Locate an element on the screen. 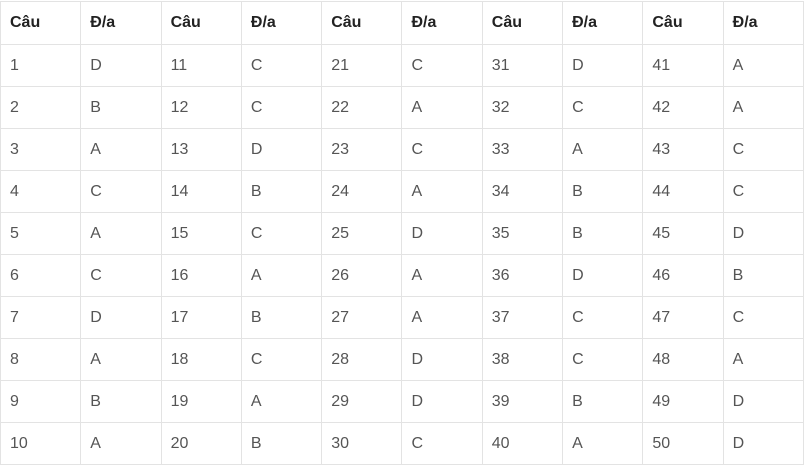 This screenshot has height=468, width=805. question-cell: 33 is located at coordinates (522, 149).